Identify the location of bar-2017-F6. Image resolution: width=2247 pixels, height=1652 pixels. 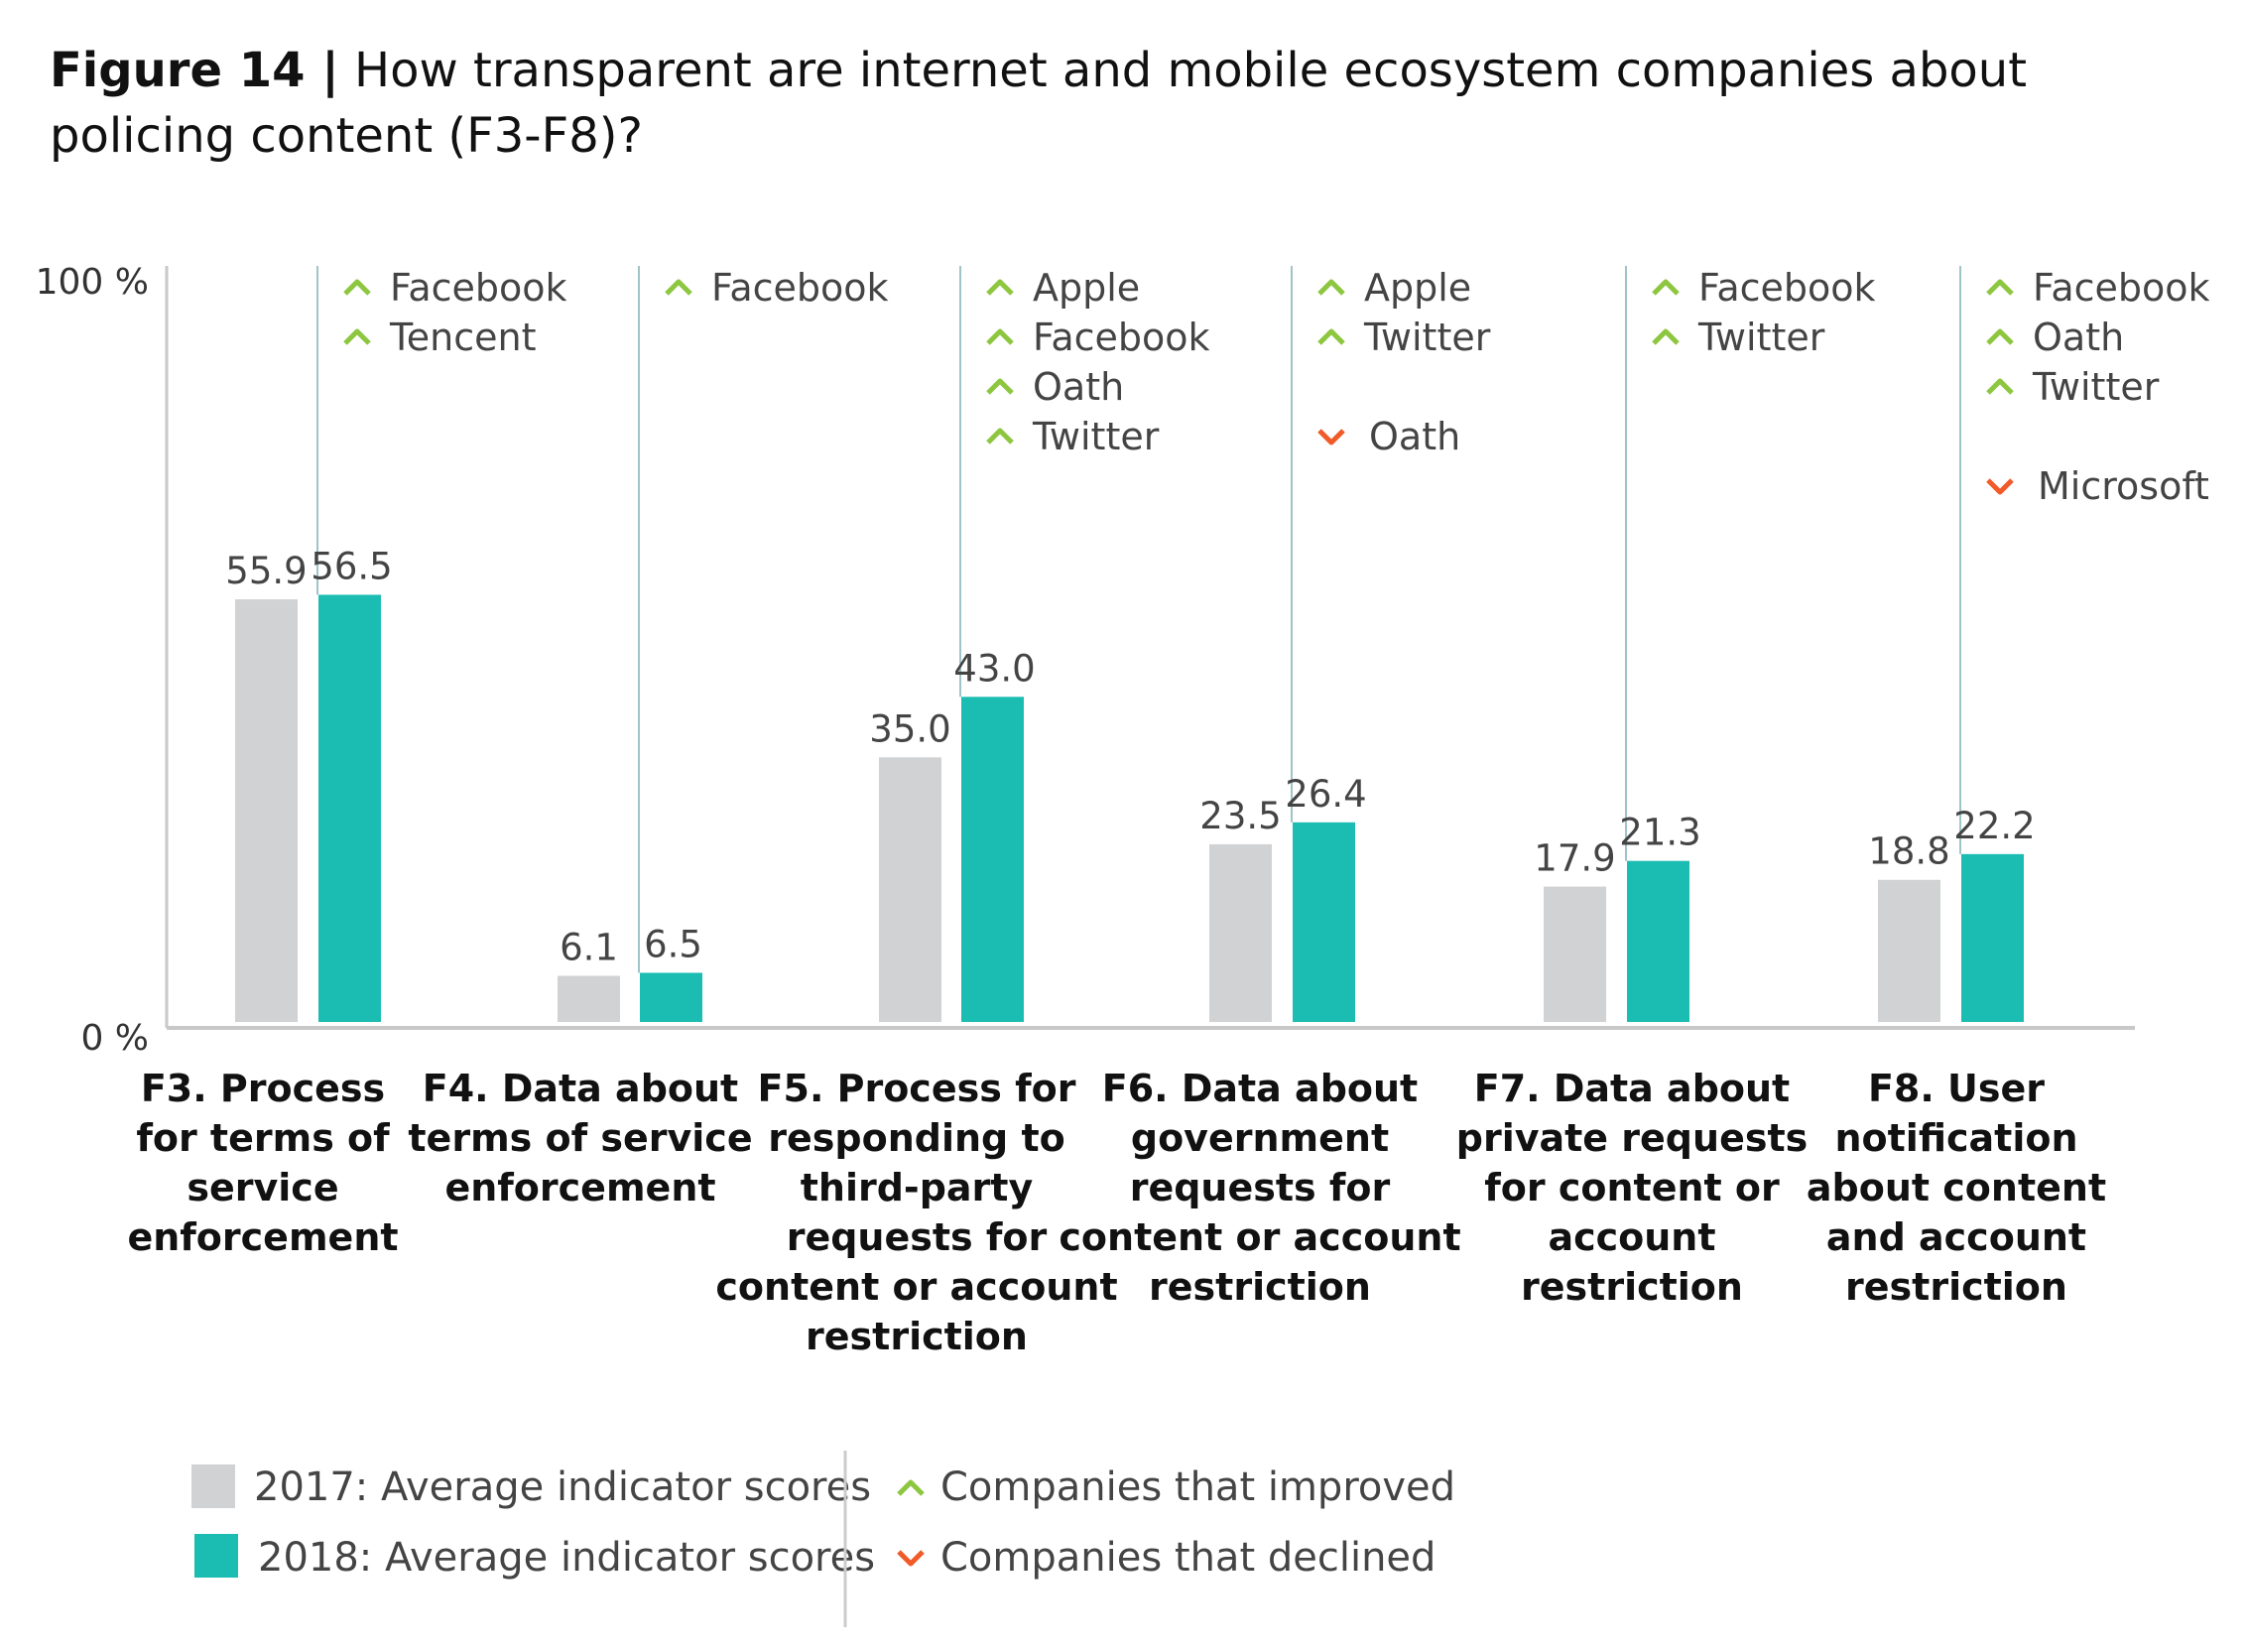
(1241, 932).